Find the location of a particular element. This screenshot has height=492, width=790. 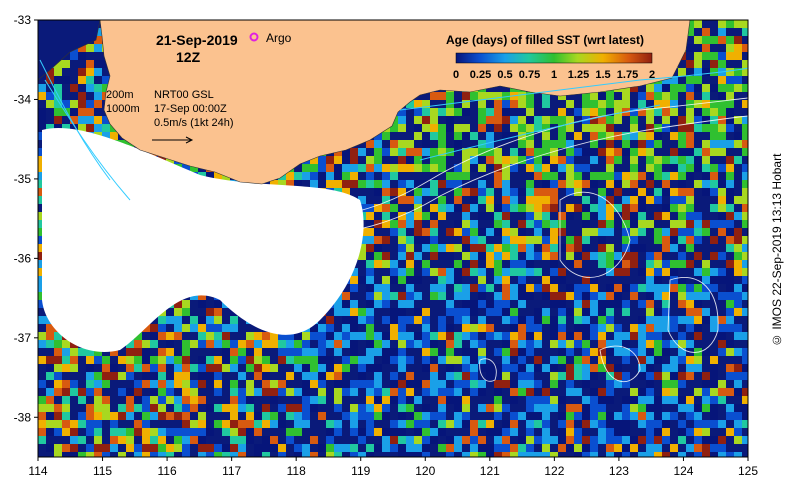

contour-1000-label: 1000m is located at coordinates (123, 109).